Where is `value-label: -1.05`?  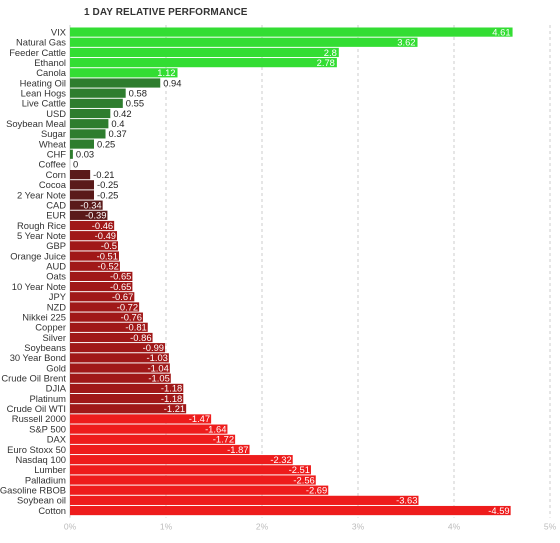 value-label: -1.05 is located at coordinates (158, 378).